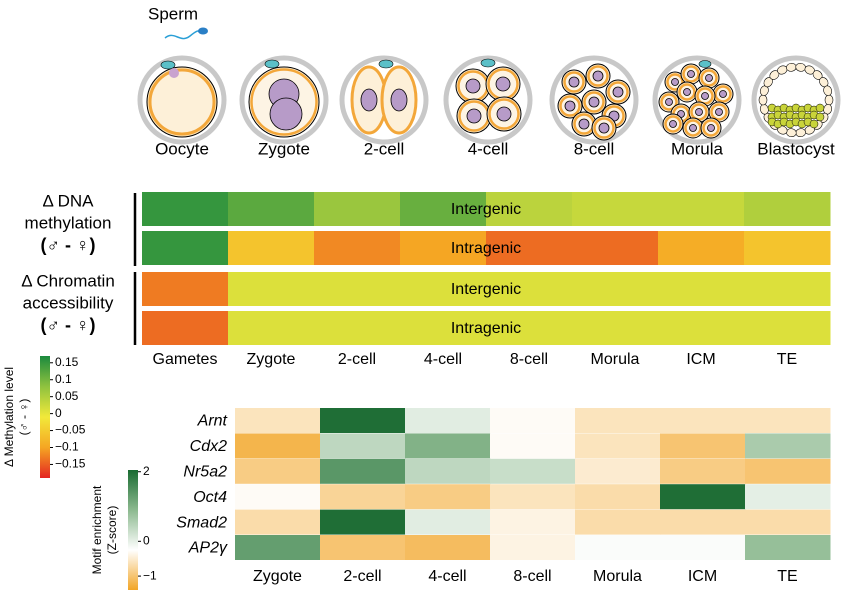 This screenshot has width=852, height=599. I want to click on group-label: Δ DNA, so click(68, 200).